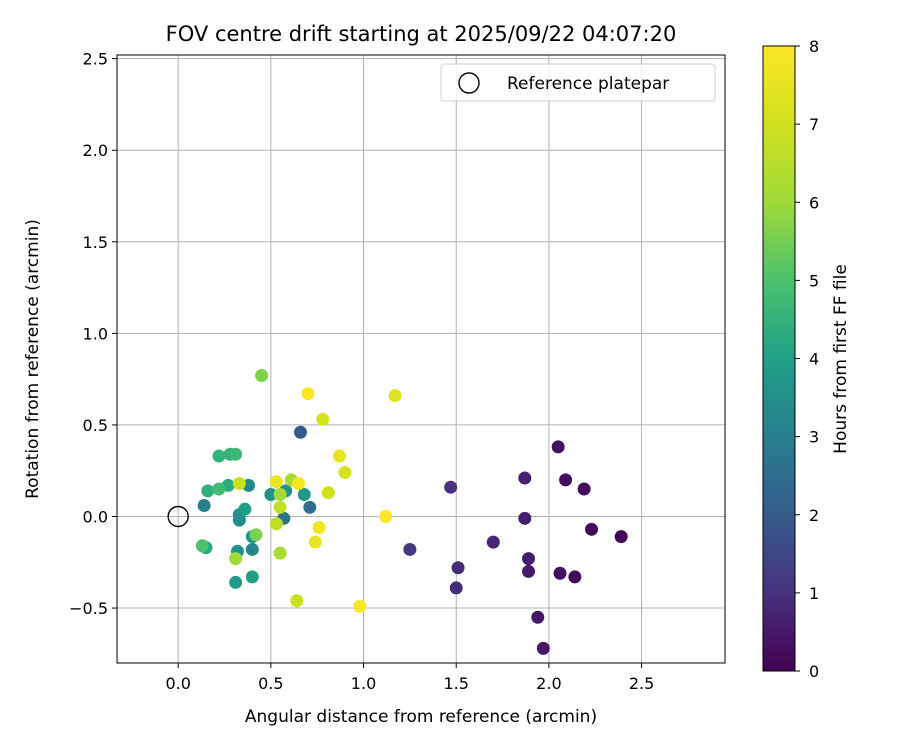 The height and width of the screenshot is (750, 900). I want to click on colorbar-tick-label: 3, so click(814, 437).